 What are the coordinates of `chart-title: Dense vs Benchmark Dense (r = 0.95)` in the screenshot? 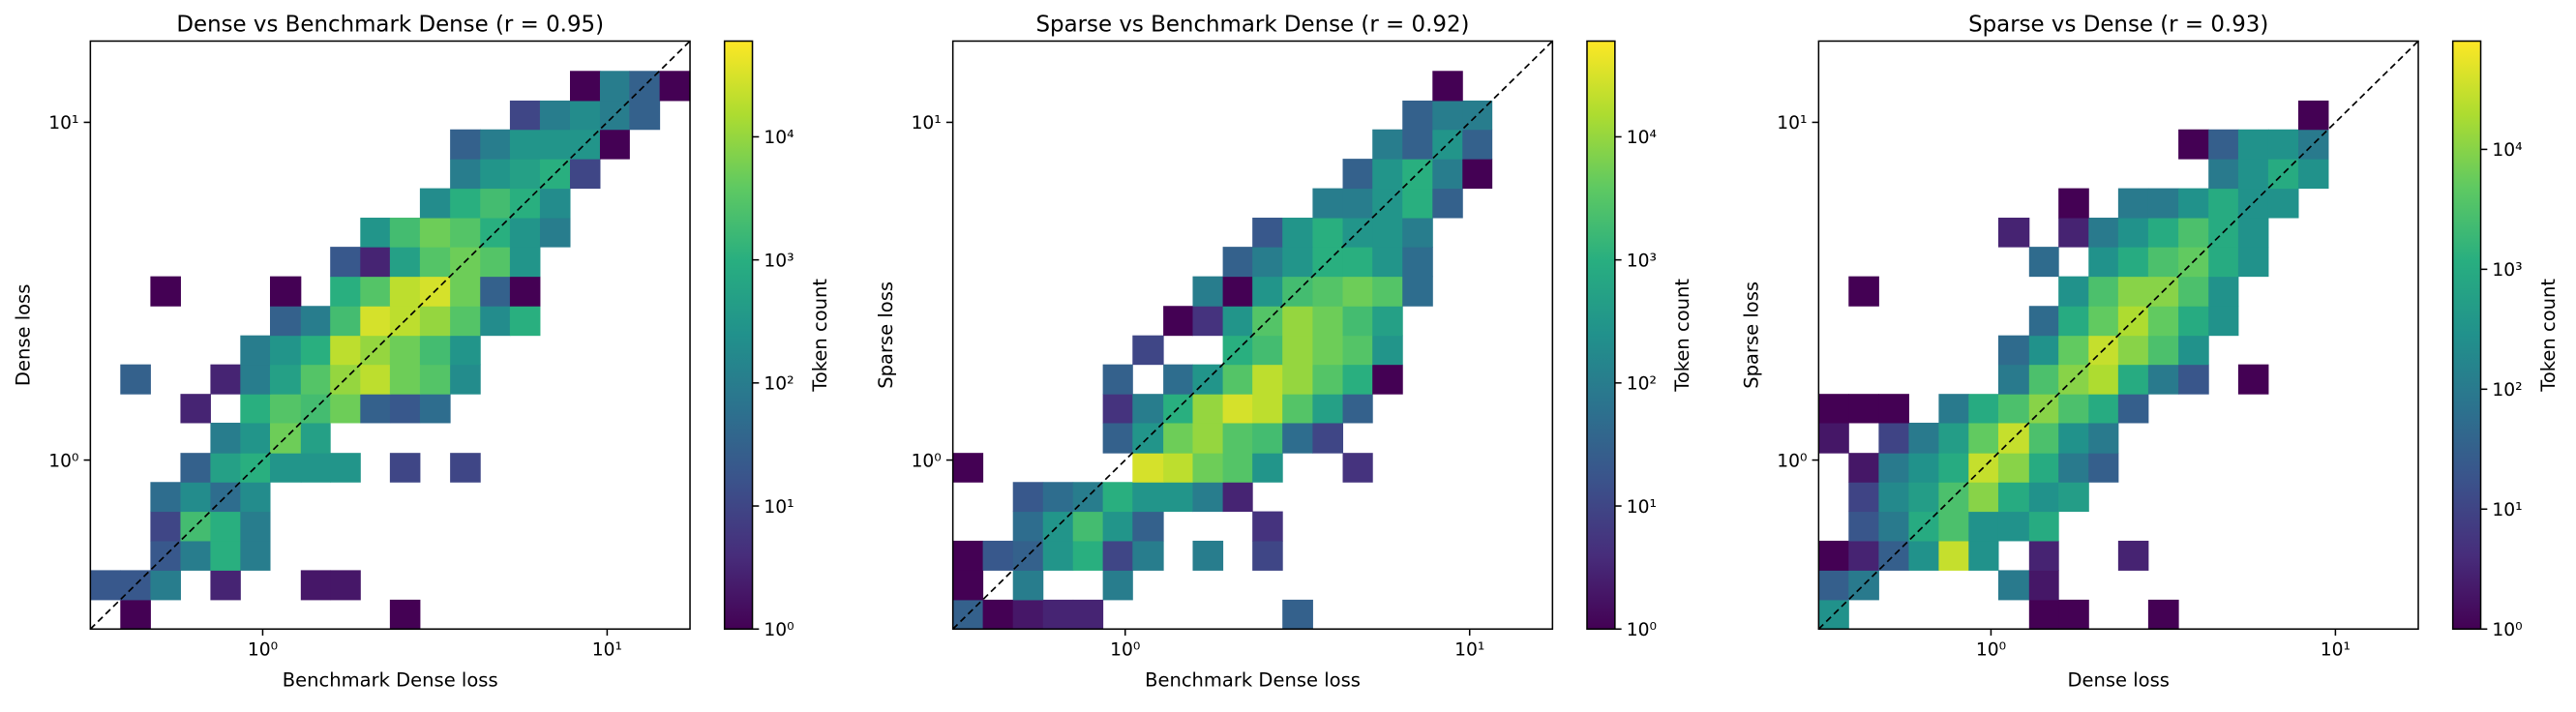 It's located at (390, 25).